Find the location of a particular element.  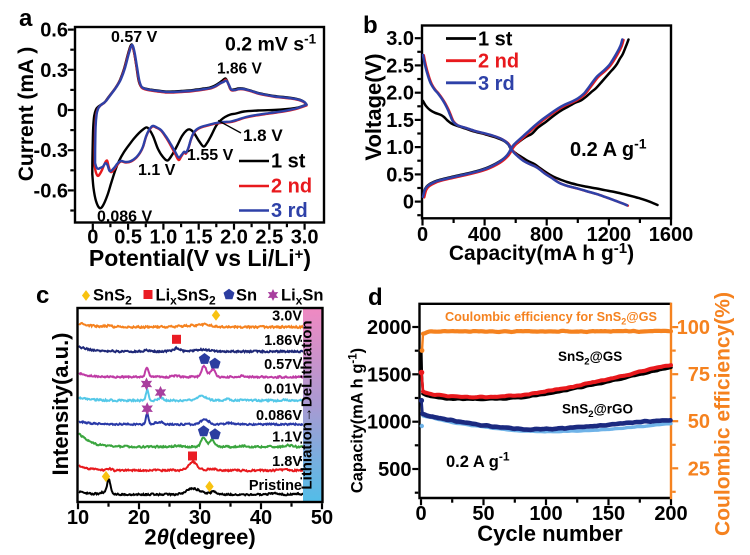

svg-text: 0.086 V is located at coordinates (124, 217).